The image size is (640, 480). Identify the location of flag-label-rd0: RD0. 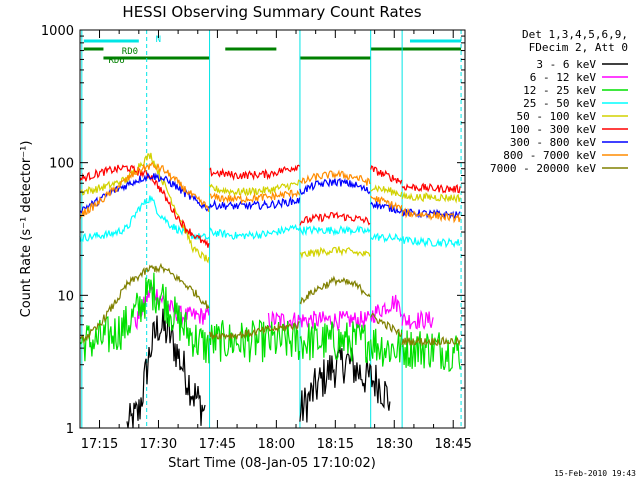
(130, 52).